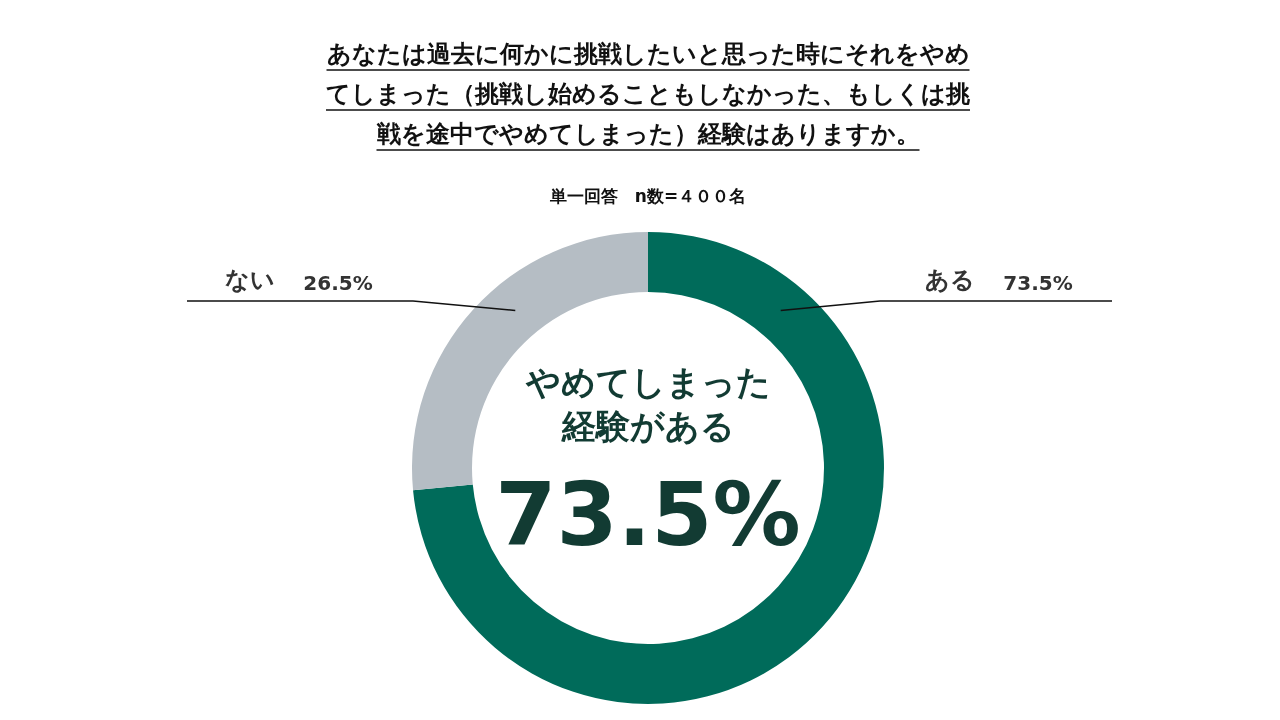 Image resolution: width=1280 pixels, height=720 pixels. What do you see at coordinates (338, 283) in the screenshot?
I see `data-label: 26.5%` at bounding box center [338, 283].